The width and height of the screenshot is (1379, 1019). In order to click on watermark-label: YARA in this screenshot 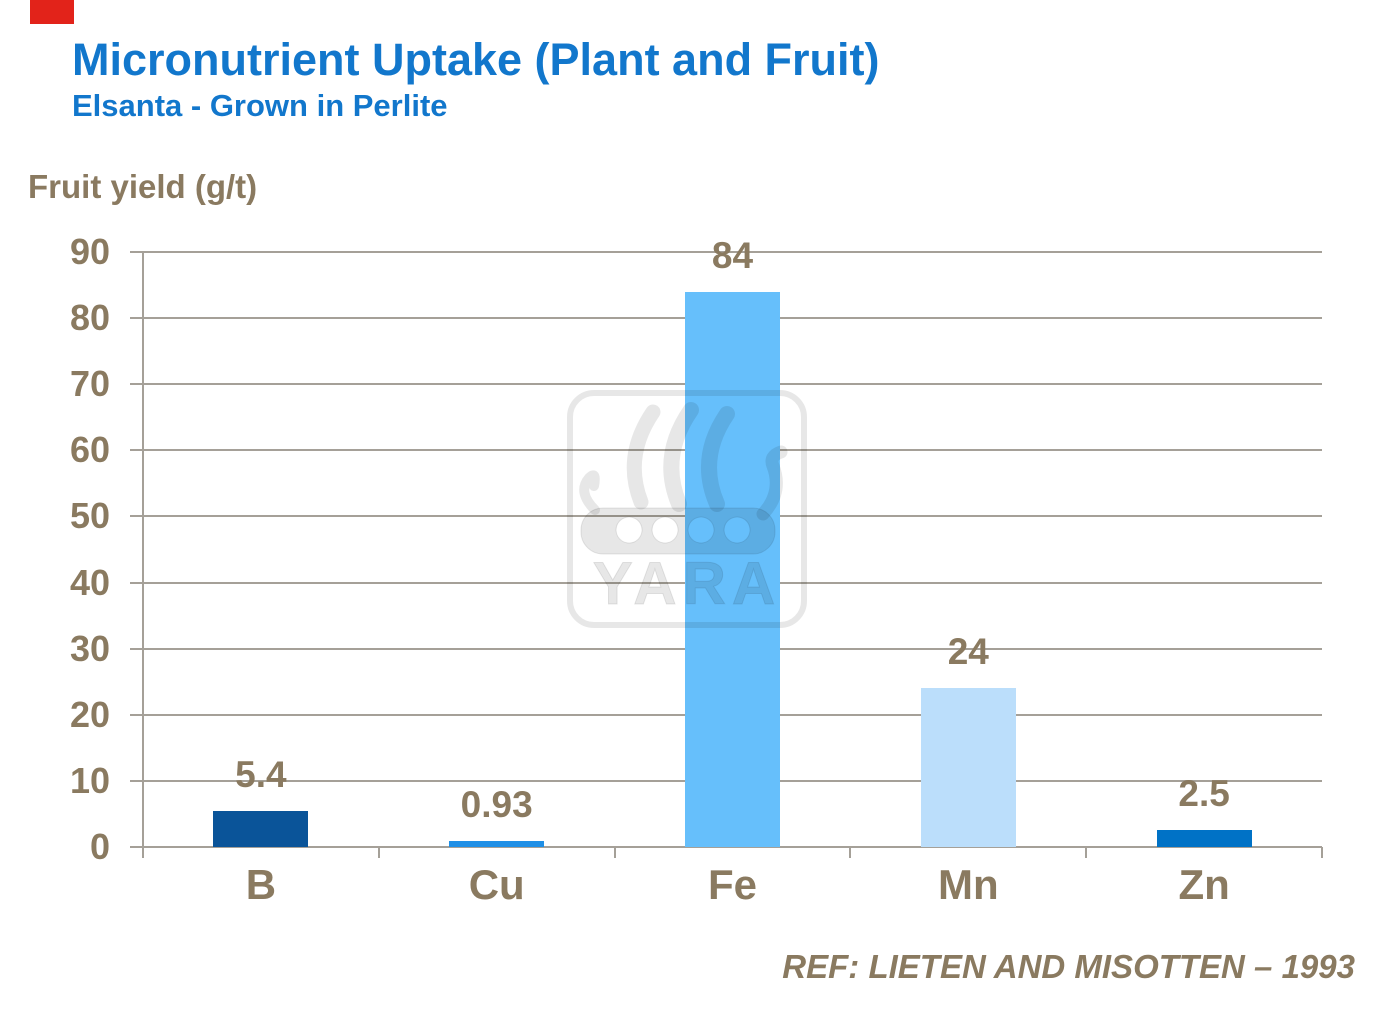, I will do `click(687, 583)`.